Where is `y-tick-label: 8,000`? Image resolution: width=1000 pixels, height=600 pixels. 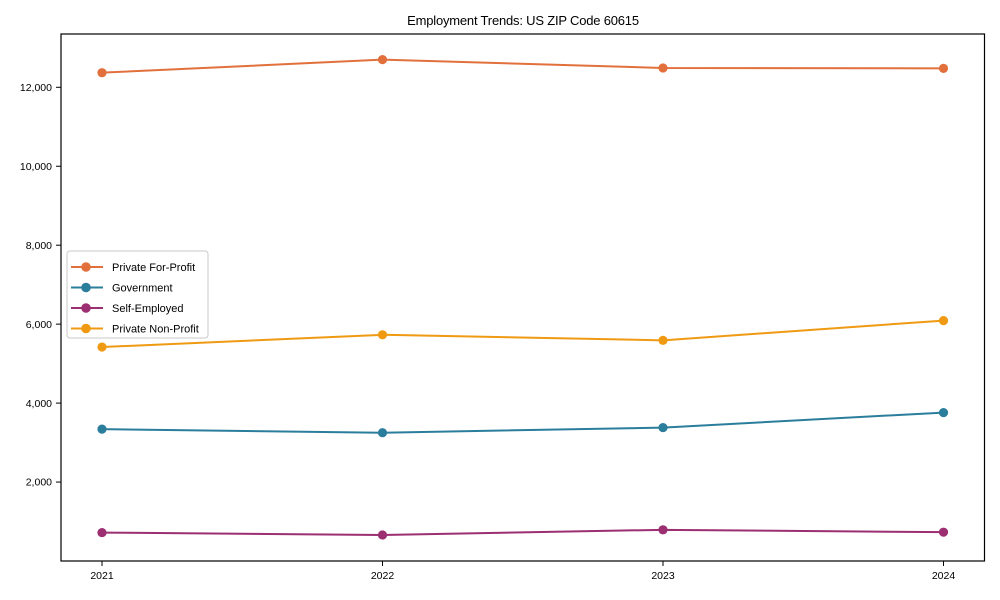
y-tick-label: 8,000 is located at coordinates (39, 246).